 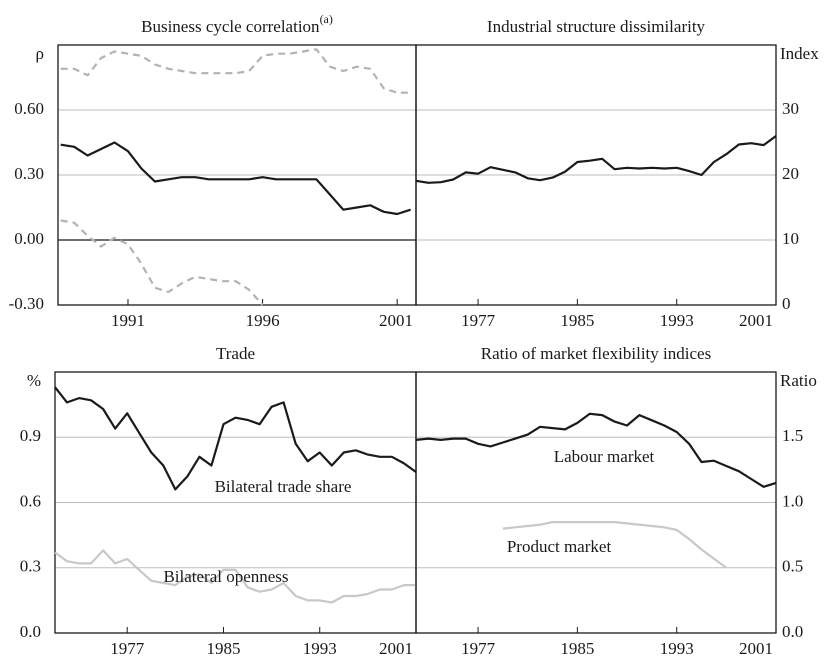 What do you see at coordinates (798, 380) in the screenshot?
I see `y-axis-label: Ratio` at bounding box center [798, 380].